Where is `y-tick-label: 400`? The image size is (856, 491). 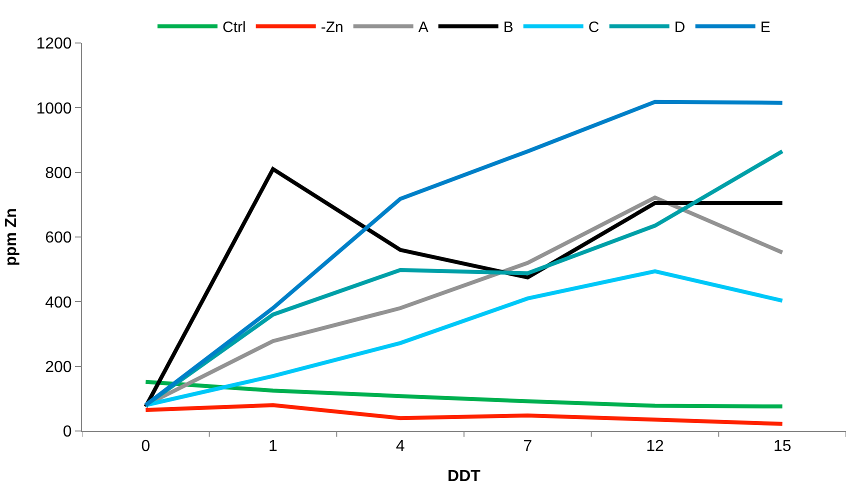 y-tick-label: 400 is located at coordinates (58, 303).